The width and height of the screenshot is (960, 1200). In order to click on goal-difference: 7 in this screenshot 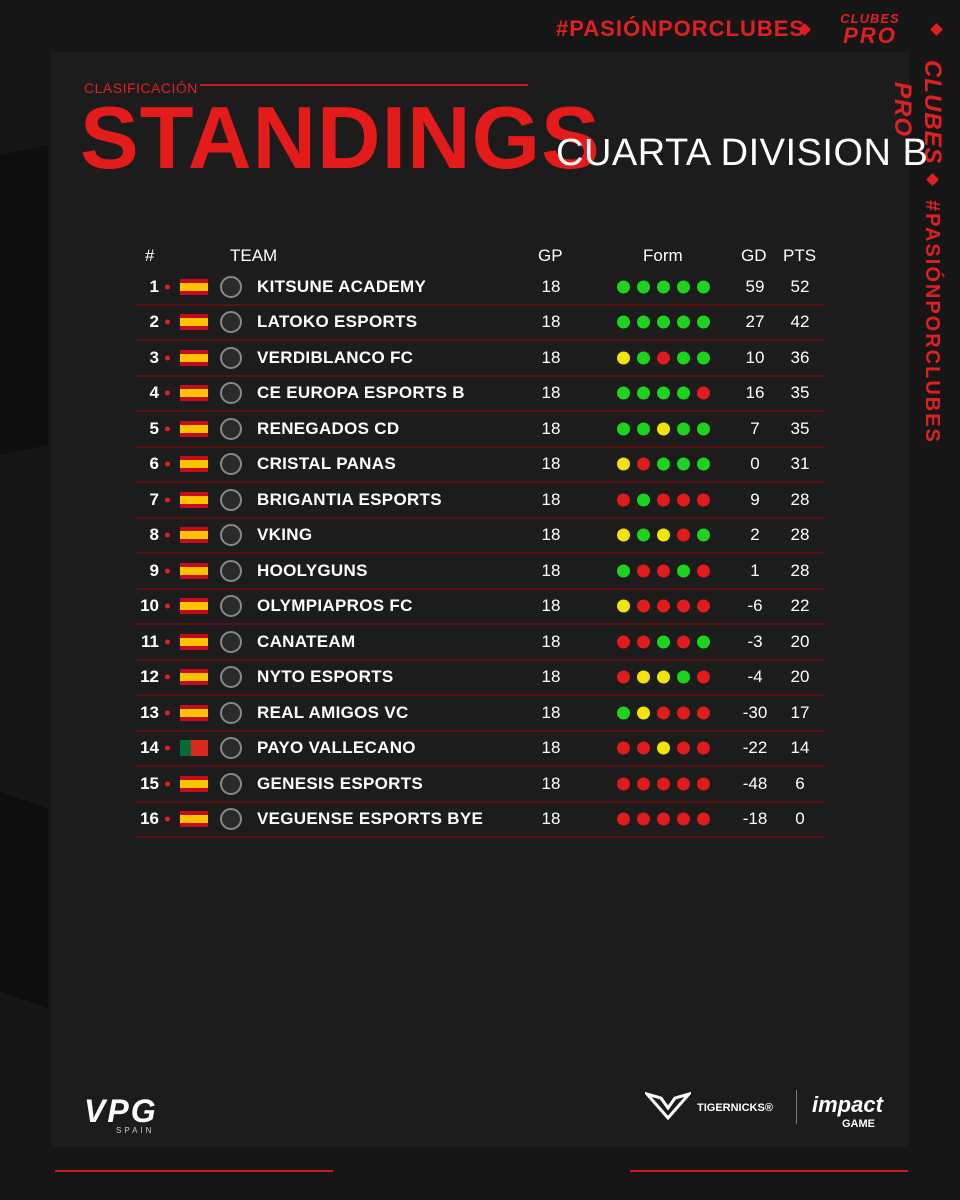, I will do `click(755, 428)`.